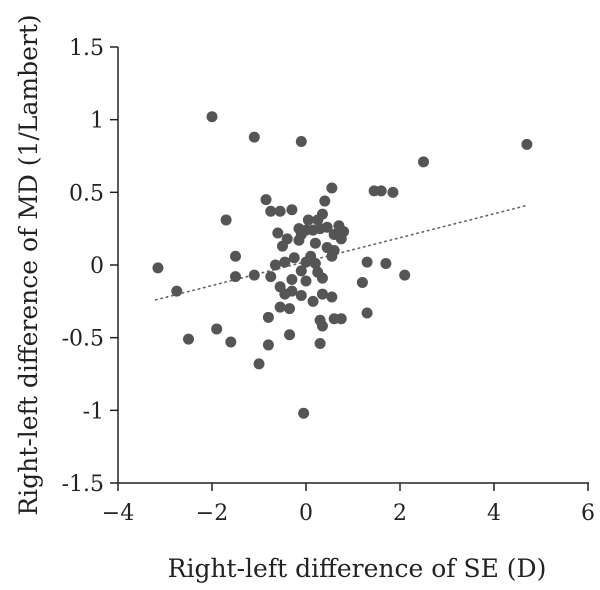 This screenshot has width=600, height=590. Describe the element at coordinates (118, 513) in the screenshot. I see `x-tick-label: −4` at that location.